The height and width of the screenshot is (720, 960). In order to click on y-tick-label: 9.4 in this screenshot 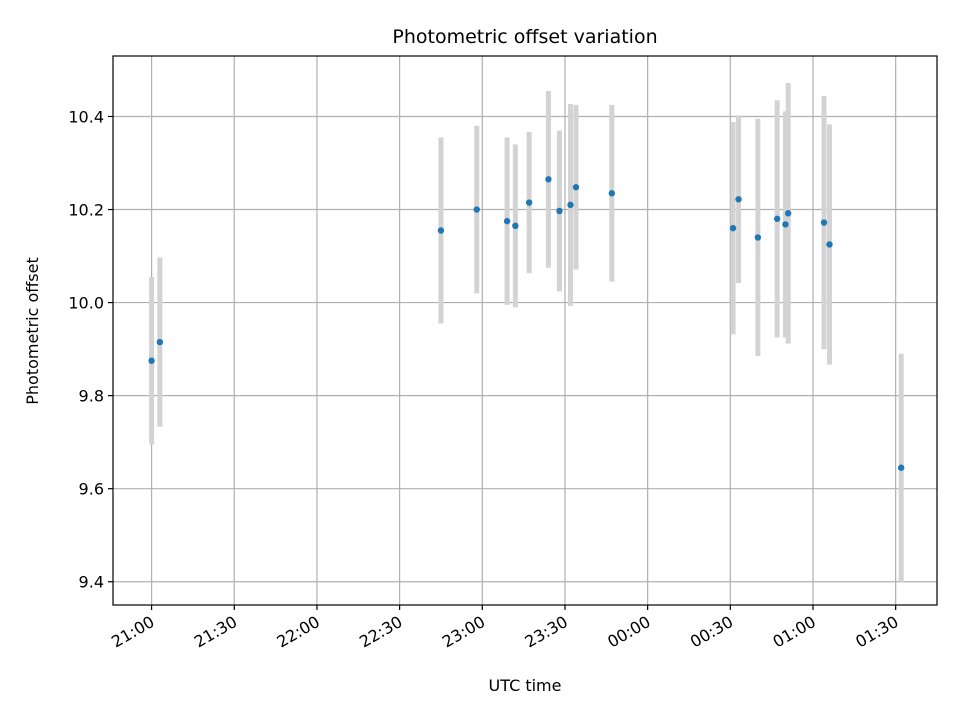, I will do `click(91, 582)`.